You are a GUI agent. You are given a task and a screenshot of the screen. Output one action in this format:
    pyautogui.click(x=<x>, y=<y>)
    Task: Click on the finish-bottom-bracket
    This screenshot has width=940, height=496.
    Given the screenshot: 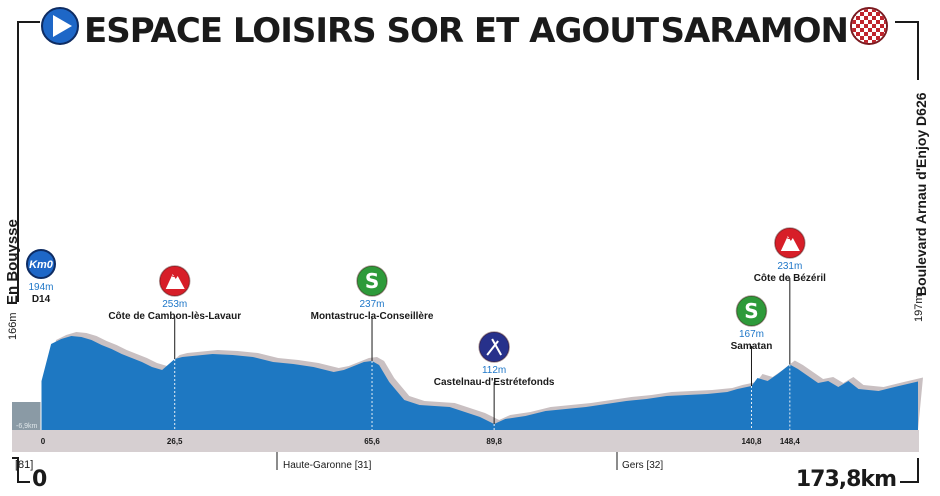 What is the action you would take?
    pyautogui.click(x=909, y=470)
    